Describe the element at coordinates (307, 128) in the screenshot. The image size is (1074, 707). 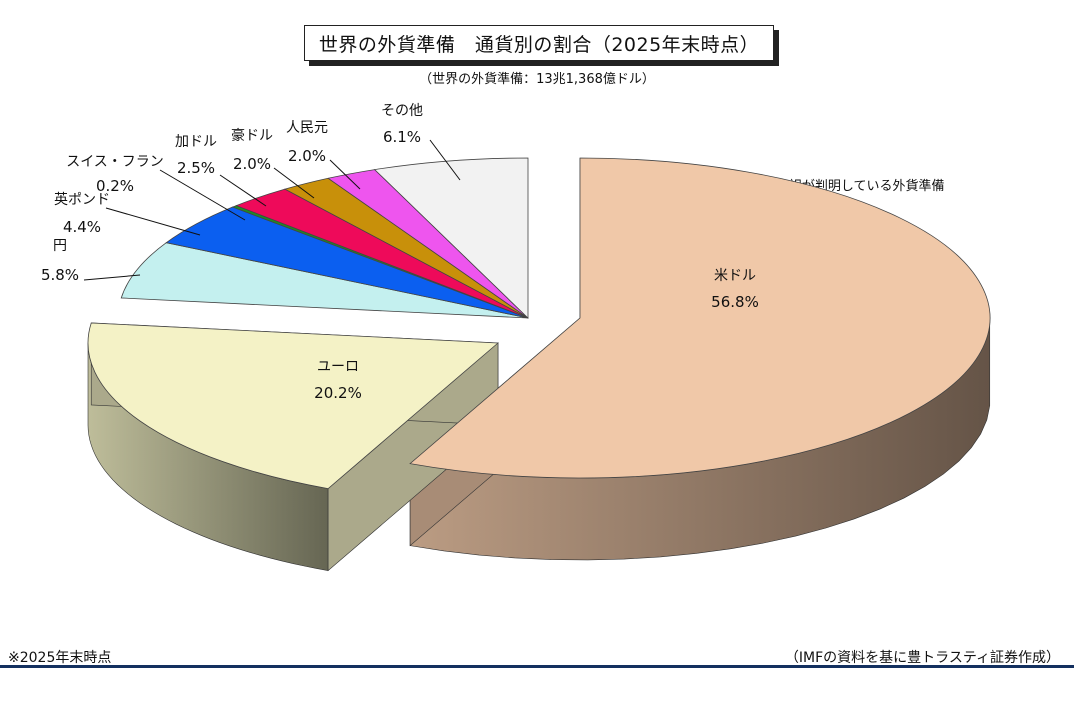
I see `slice-8-label: 人民元` at that location.